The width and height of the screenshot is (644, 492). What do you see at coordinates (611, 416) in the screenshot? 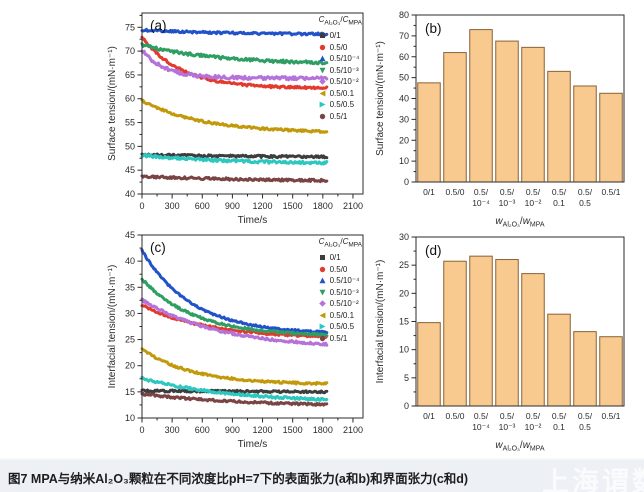
I see `x-tick-label: 0.5/1` at bounding box center [611, 416].